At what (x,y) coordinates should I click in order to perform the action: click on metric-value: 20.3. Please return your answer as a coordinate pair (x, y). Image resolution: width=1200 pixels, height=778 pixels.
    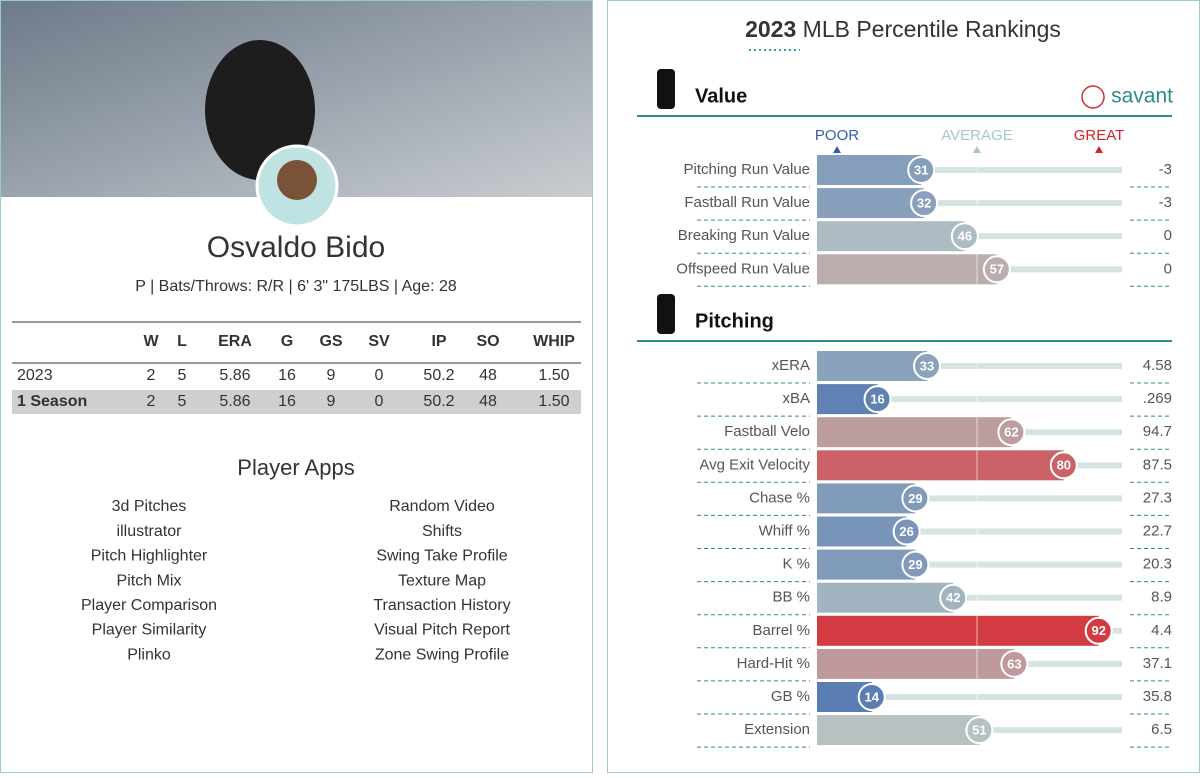
    Looking at the image, I should click on (1157, 564).